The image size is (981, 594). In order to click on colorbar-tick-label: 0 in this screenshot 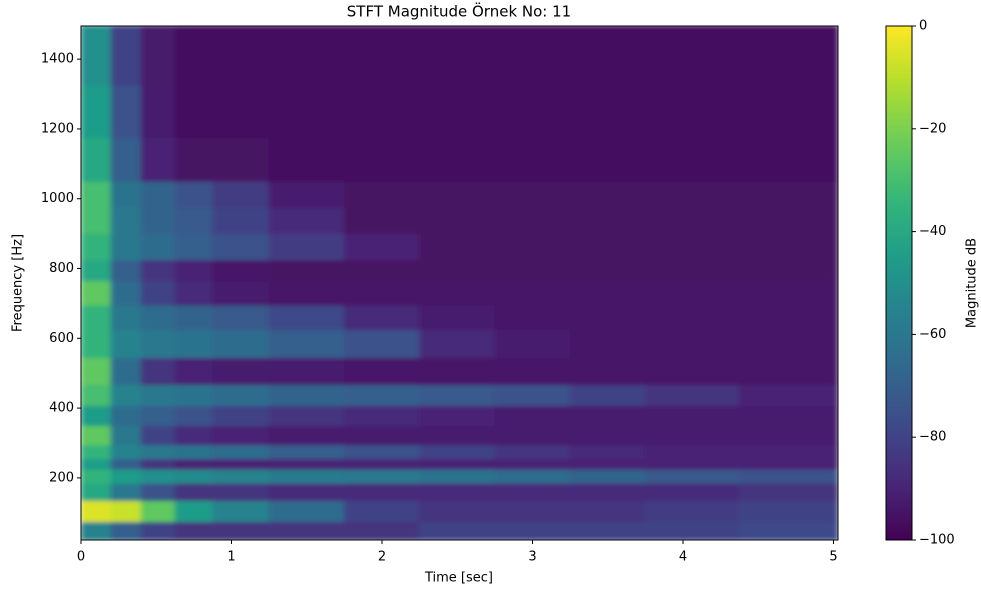, I will do `click(923, 26)`.